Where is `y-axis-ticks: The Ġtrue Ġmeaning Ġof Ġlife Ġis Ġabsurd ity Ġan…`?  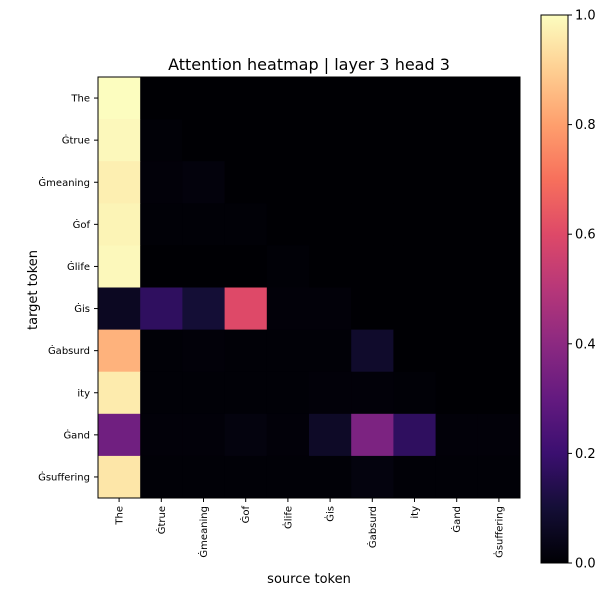 y-axis-ticks: The Ġtrue Ġmeaning Ġof Ġlife Ġis Ġabsurd ity Ġan… is located at coordinates (68, 288).